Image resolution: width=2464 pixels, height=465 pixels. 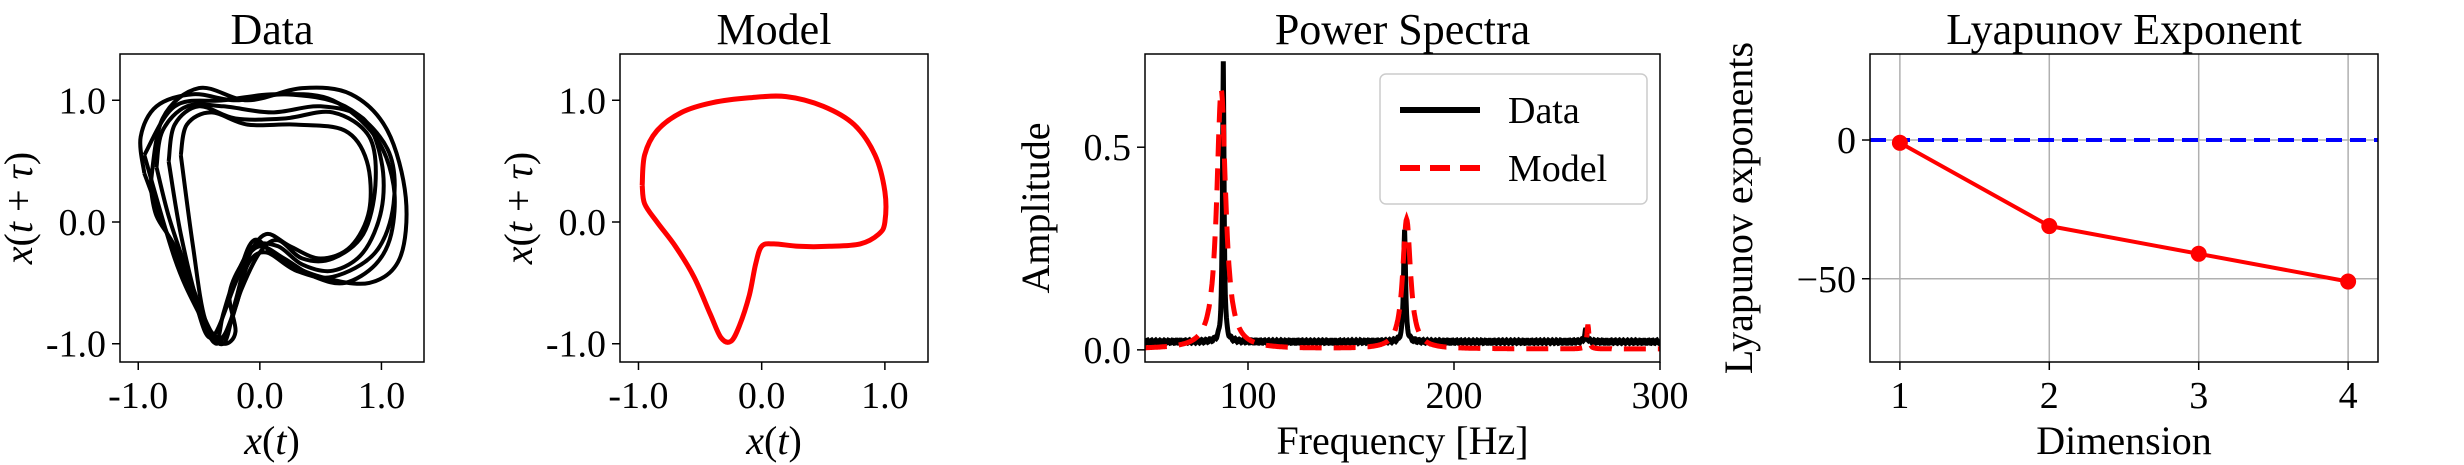 I want to click on y-axis-label: Amplitude, so click(x=1035, y=207).